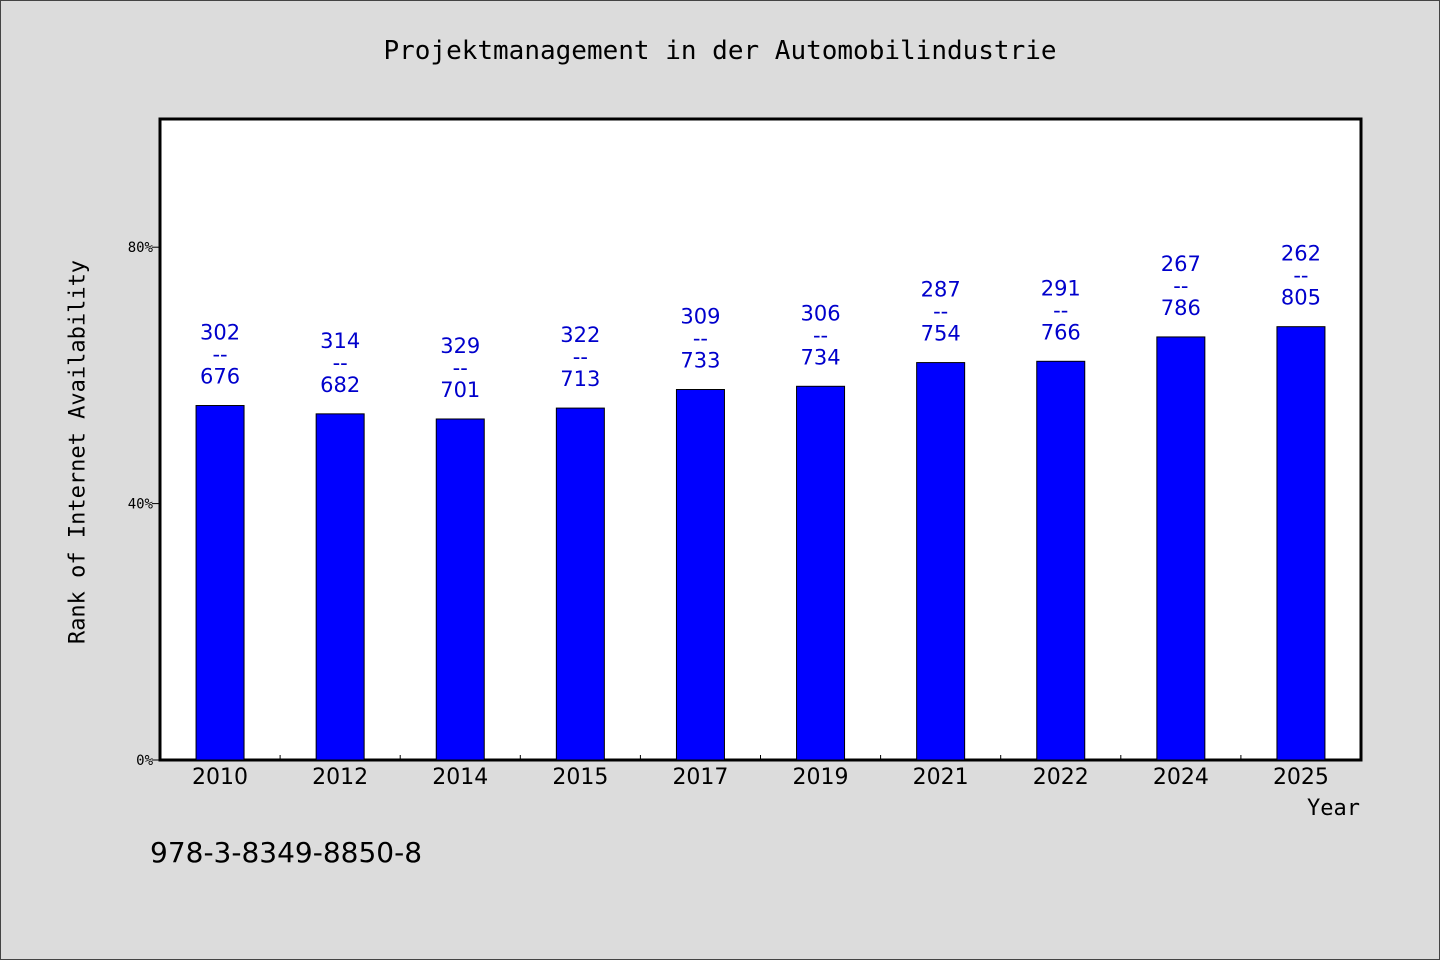 The image size is (1440, 960). What do you see at coordinates (941, 290) in the screenshot?
I see `data-label: 287` at bounding box center [941, 290].